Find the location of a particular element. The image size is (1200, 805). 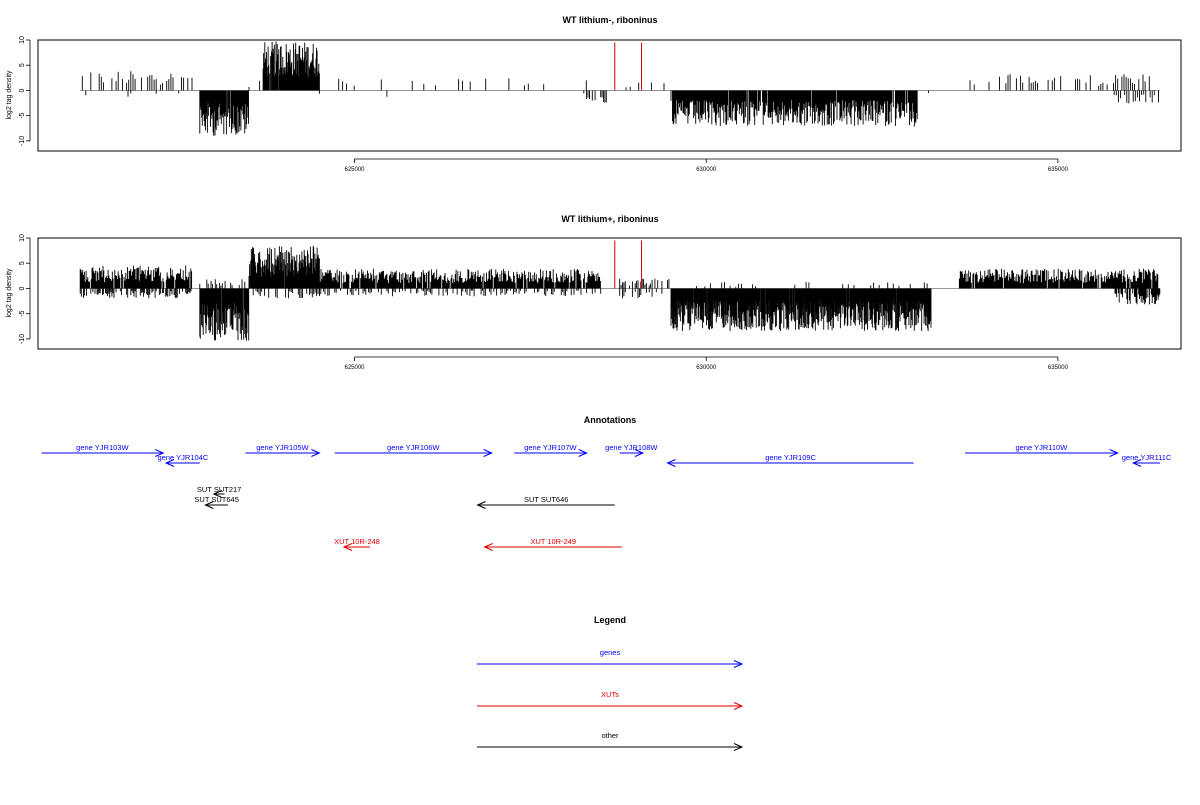

annotations-title: Annotations is located at coordinates (610, 420).